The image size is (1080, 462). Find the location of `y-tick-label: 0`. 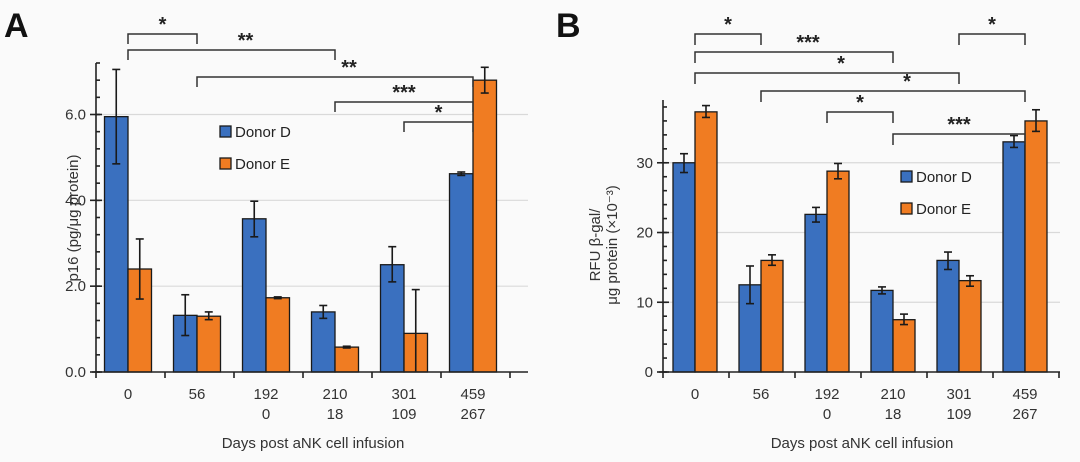

y-tick-label: 0 is located at coordinates (649, 372).